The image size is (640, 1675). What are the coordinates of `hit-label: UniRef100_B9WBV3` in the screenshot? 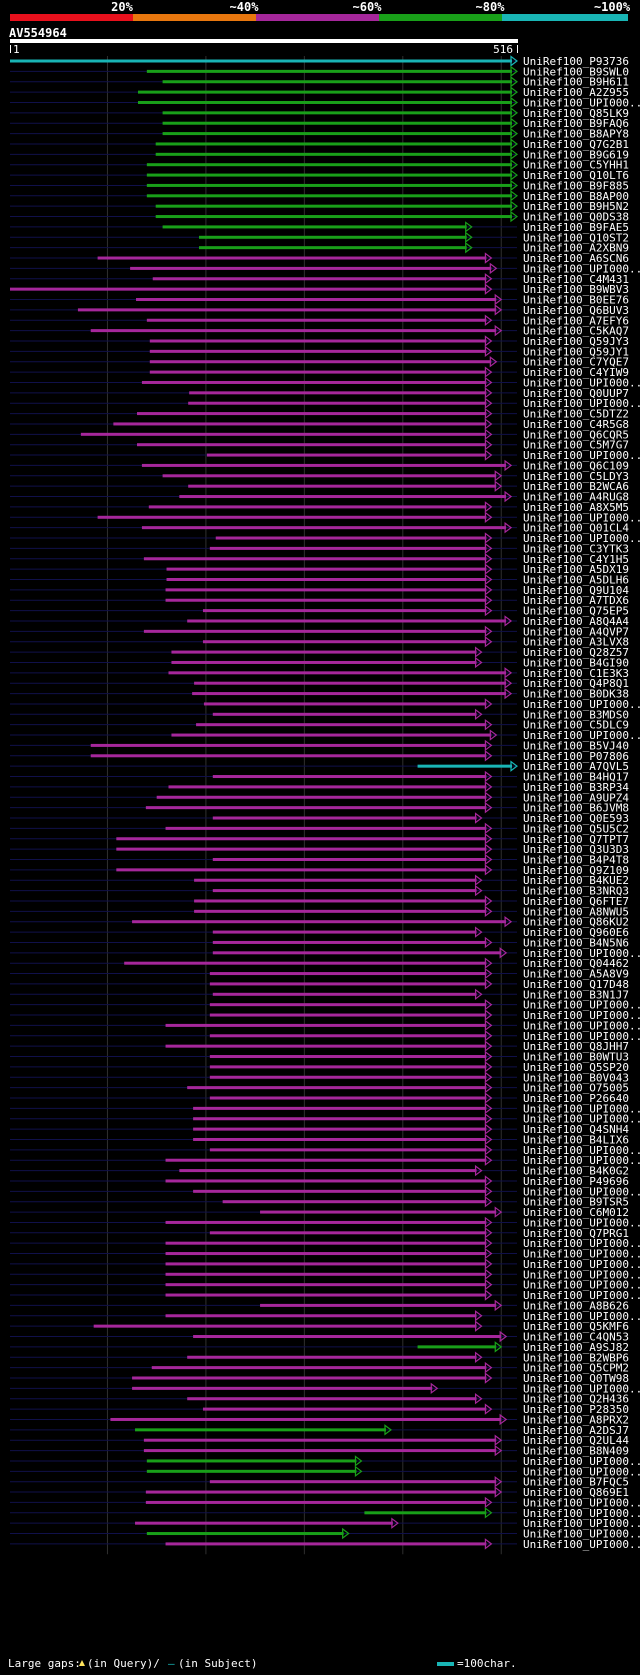 It's located at (576, 289).